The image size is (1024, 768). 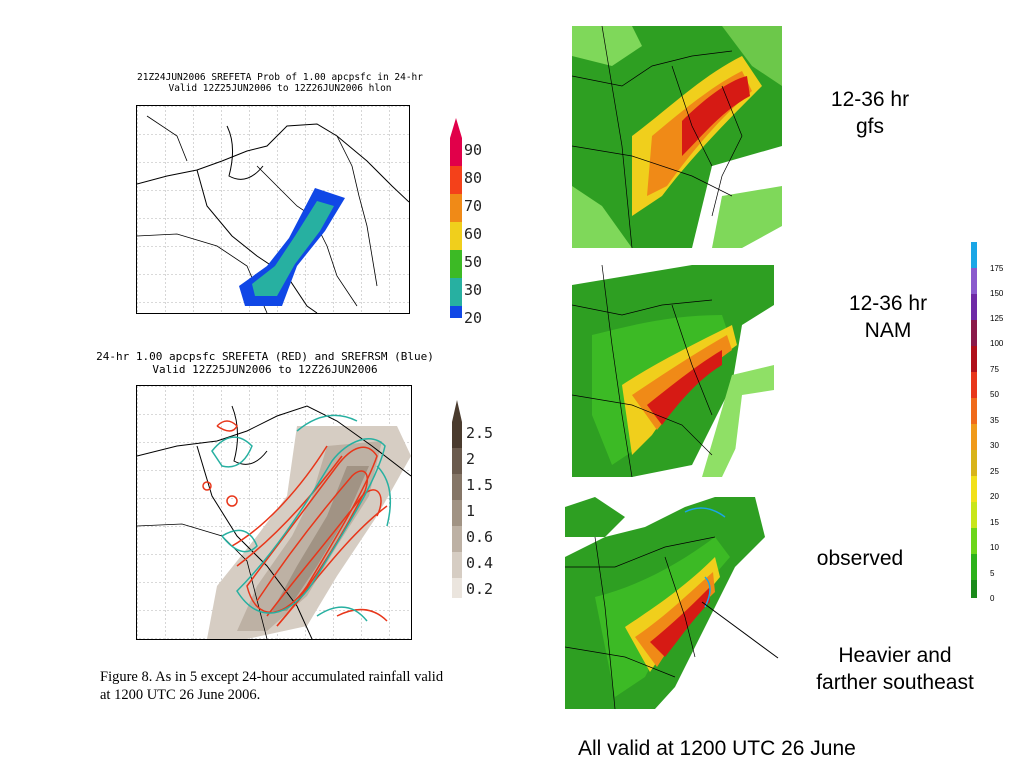 What do you see at coordinates (994, 369) in the screenshot?
I see `legend-tick: 75` at bounding box center [994, 369].